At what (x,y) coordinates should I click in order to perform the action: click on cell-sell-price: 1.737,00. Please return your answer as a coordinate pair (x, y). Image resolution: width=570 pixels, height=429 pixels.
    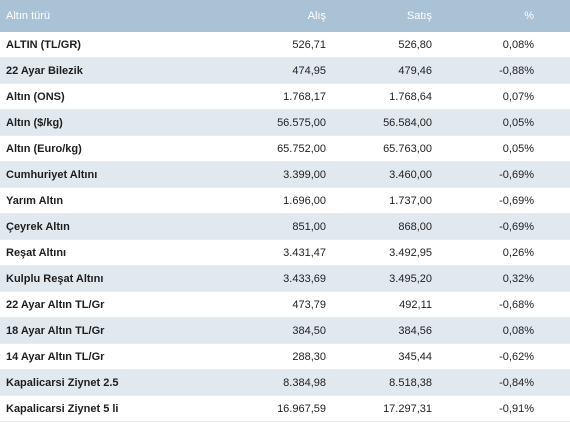
    Looking at the image, I should click on (392, 200).